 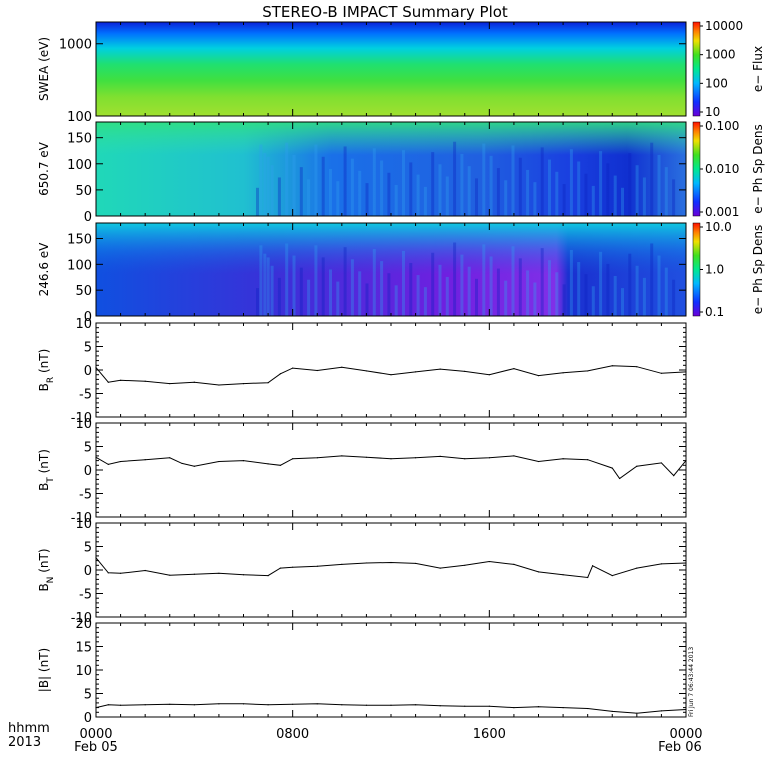 What do you see at coordinates (88, 448) in the screenshot?
I see `bt-ytick-label: 5` at bounding box center [88, 448].